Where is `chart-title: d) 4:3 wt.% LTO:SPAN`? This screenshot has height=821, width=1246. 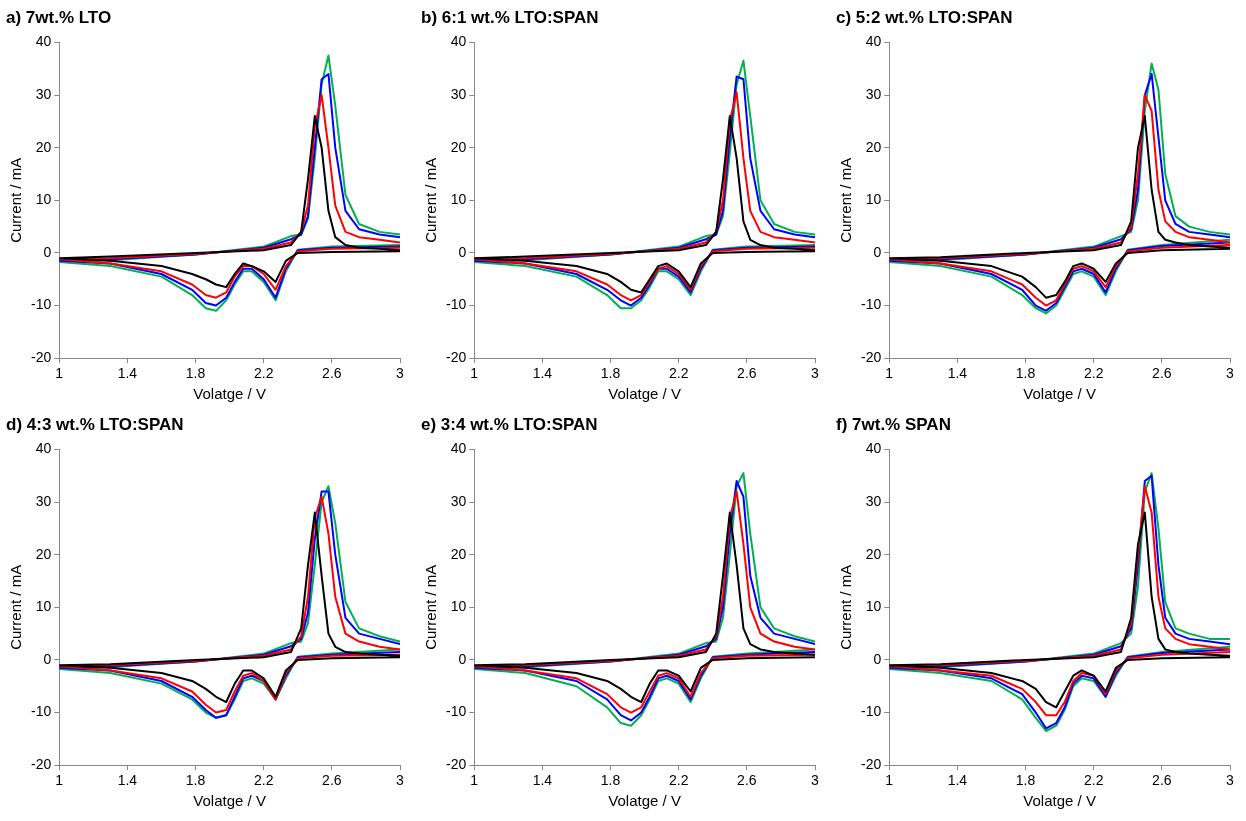
chart-title: d) 4:3 wt.% LTO:SPAN is located at coordinates (95, 424).